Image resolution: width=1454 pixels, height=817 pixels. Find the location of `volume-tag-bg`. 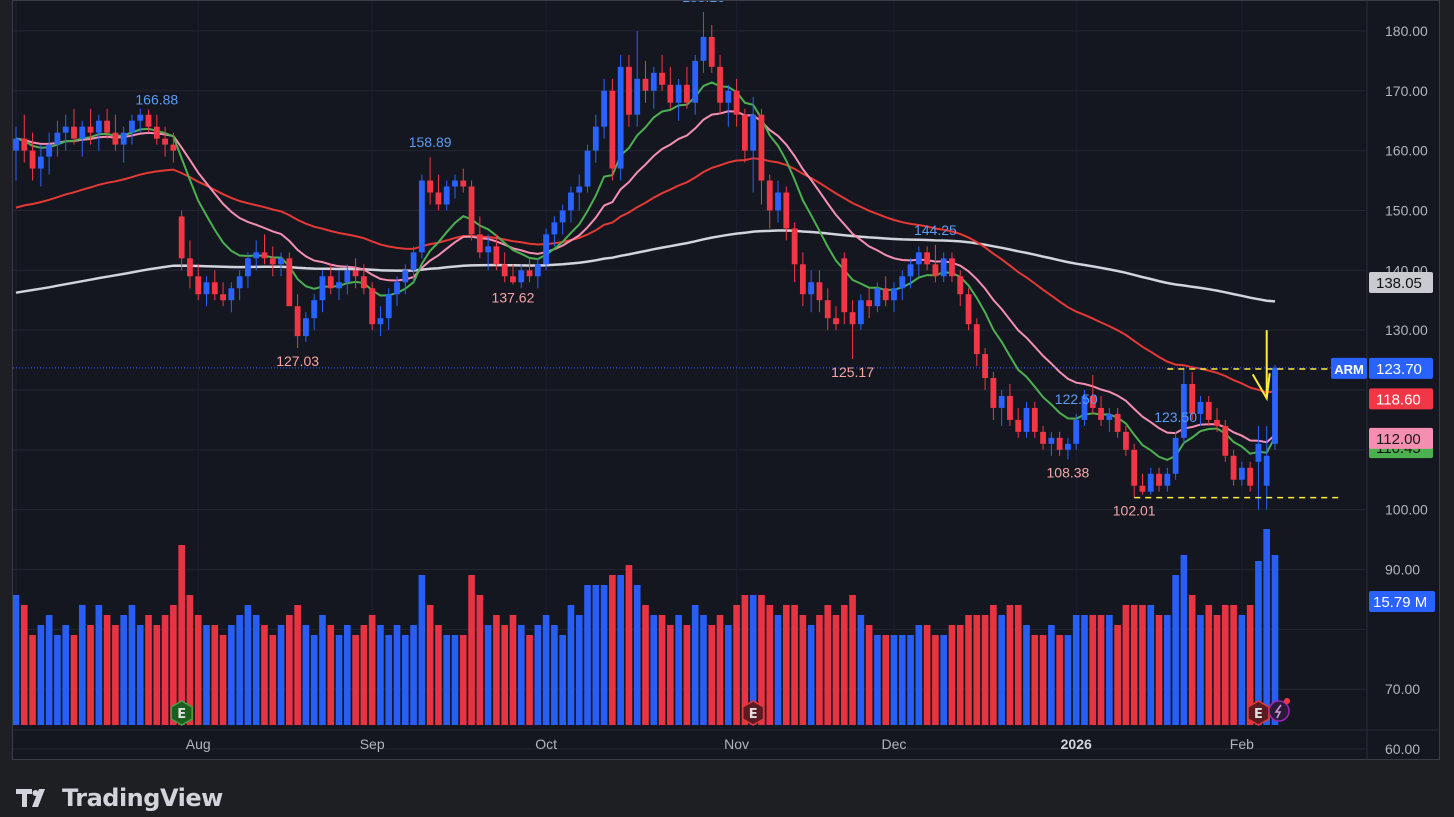

volume-tag-bg is located at coordinates (1402, 601).